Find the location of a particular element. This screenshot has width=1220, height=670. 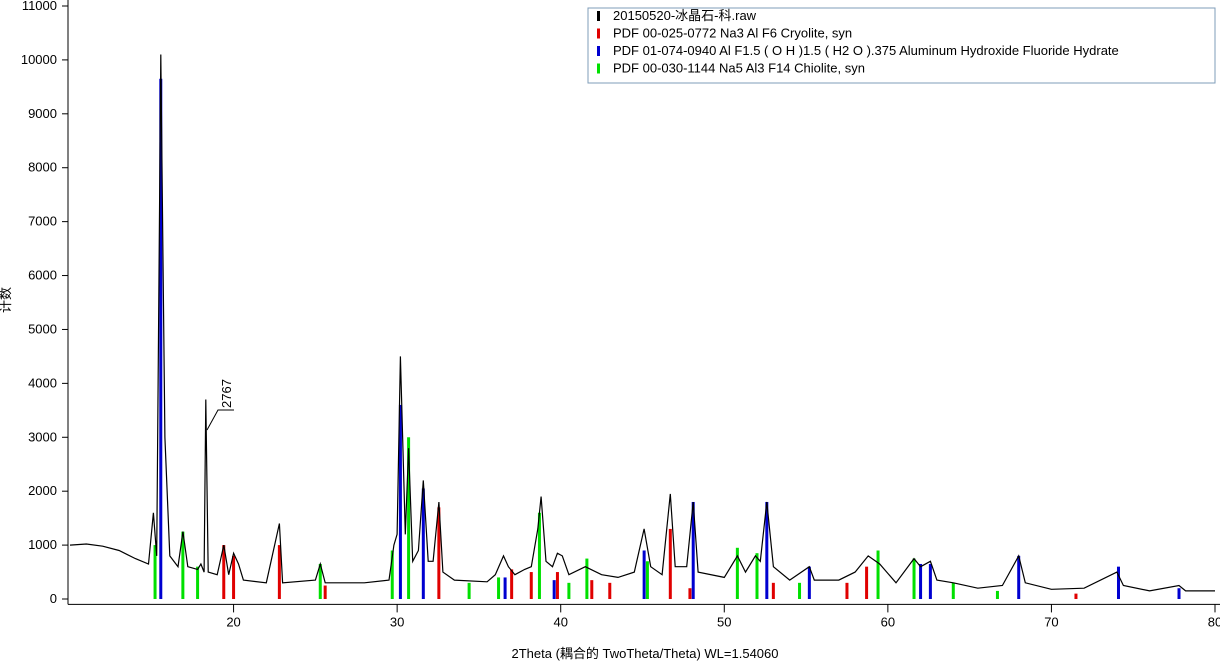

legend-label: 20150520-冰晶石-科.raw is located at coordinates (685, 15).